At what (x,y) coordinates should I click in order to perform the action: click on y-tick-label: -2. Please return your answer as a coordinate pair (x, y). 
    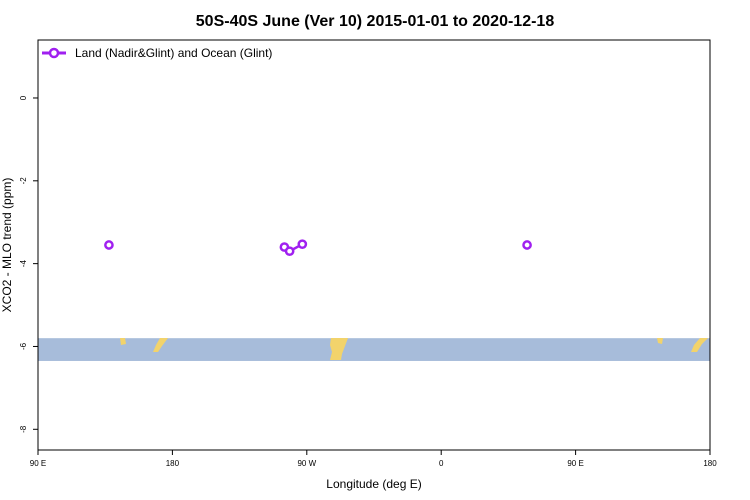
    Looking at the image, I should click on (23, 181).